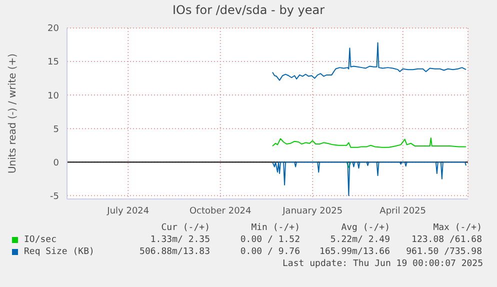 The height and width of the screenshot is (287, 497). I want to click on y-tick-label: 20, so click(54, 29).